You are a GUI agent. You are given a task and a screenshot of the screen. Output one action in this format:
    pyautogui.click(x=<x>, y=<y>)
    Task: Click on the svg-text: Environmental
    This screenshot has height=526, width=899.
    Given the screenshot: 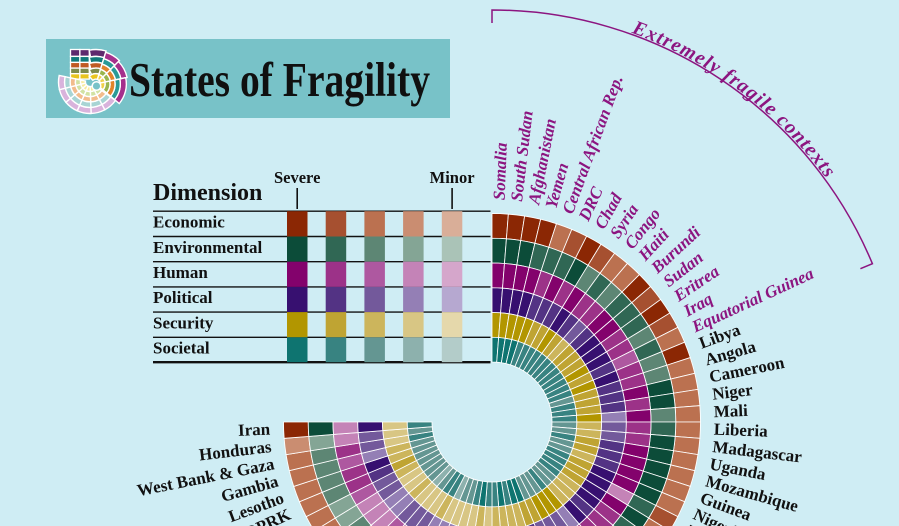 What is the action you would take?
    pyautogui.click(x=208, y=247)
    